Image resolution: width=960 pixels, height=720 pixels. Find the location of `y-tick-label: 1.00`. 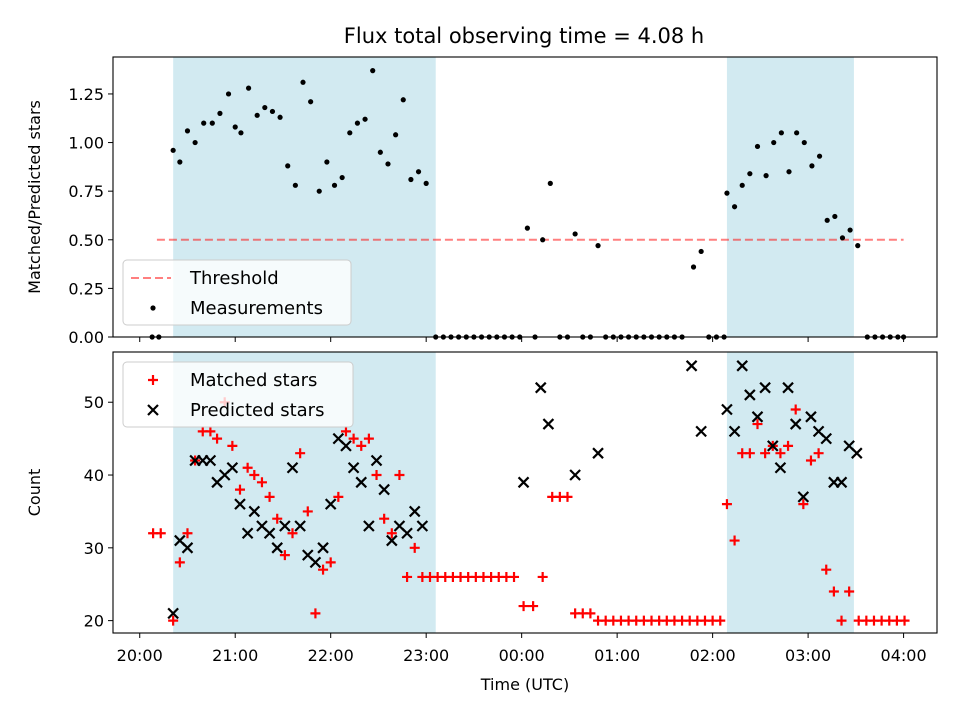

y-tick-label: 1.00 is located at coordinates (86, 143).